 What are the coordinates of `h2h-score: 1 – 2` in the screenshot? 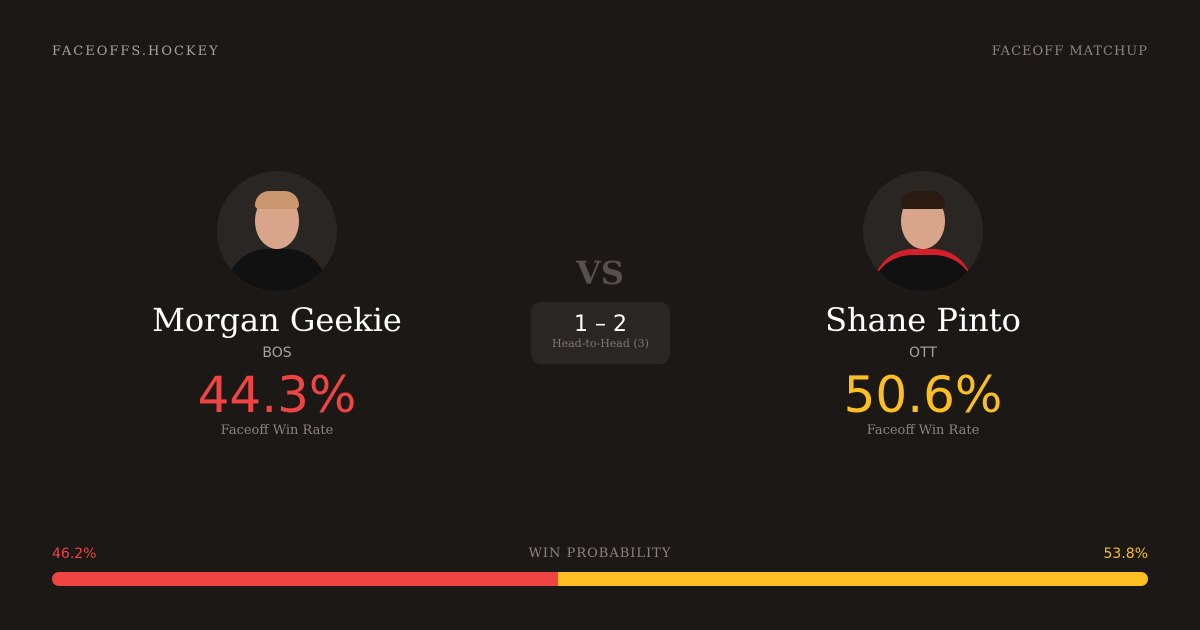 It's located at (600, 324).